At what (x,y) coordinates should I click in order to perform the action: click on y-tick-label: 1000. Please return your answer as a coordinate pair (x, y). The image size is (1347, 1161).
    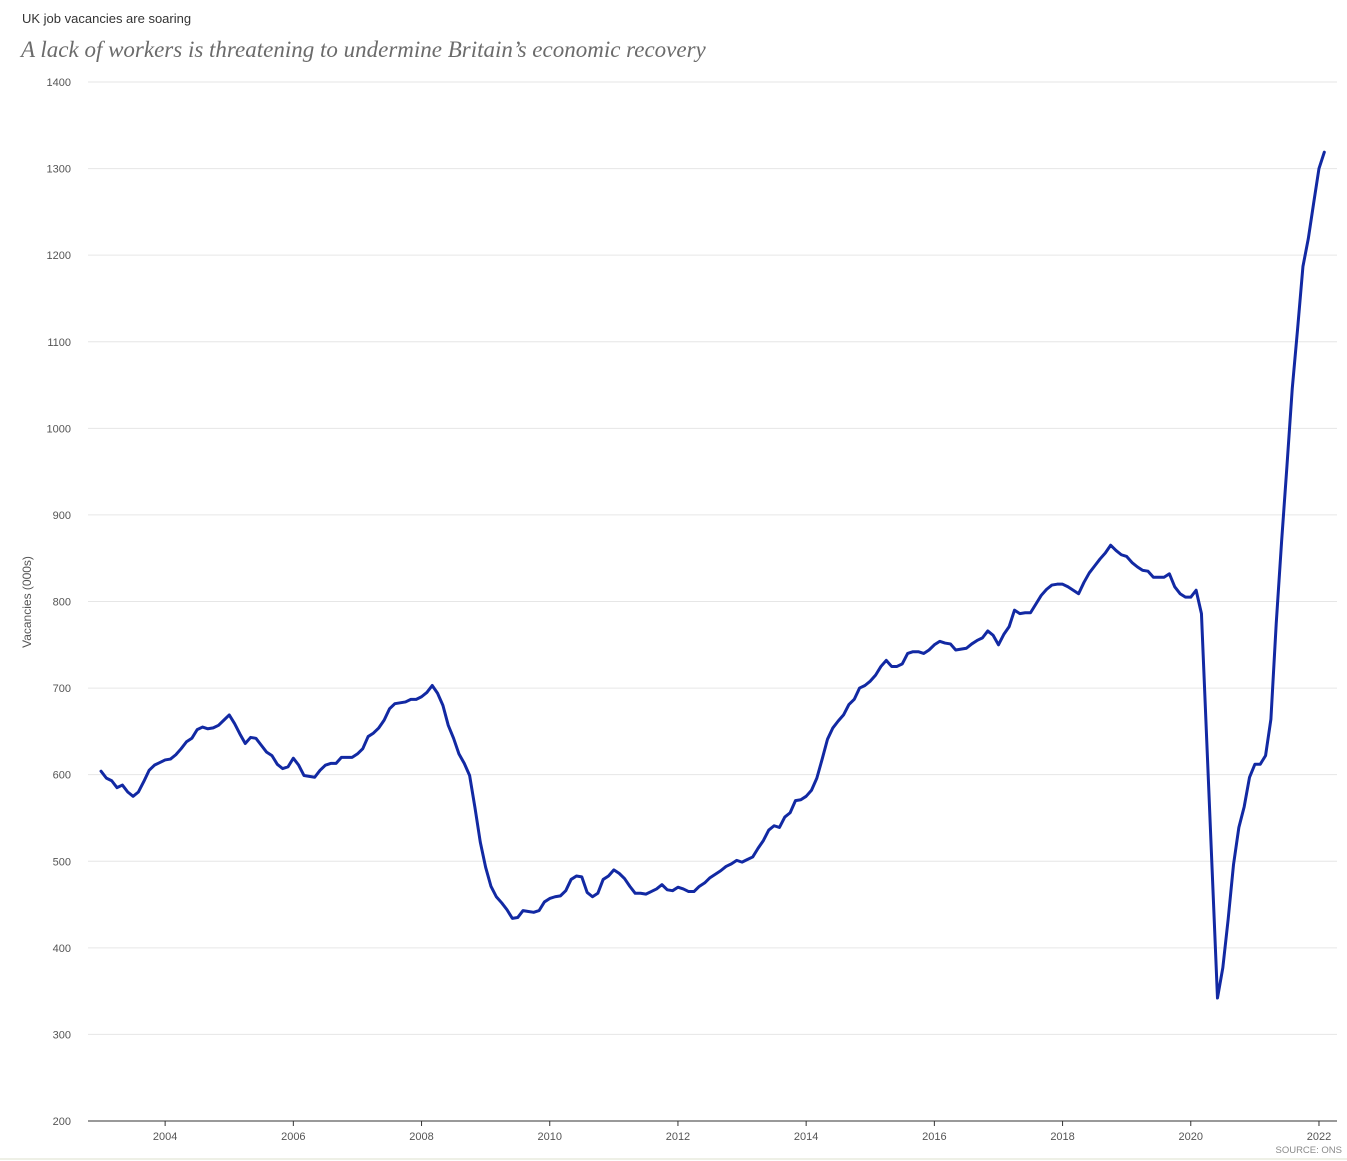
    Looking at the image, I should click on (59, 429).